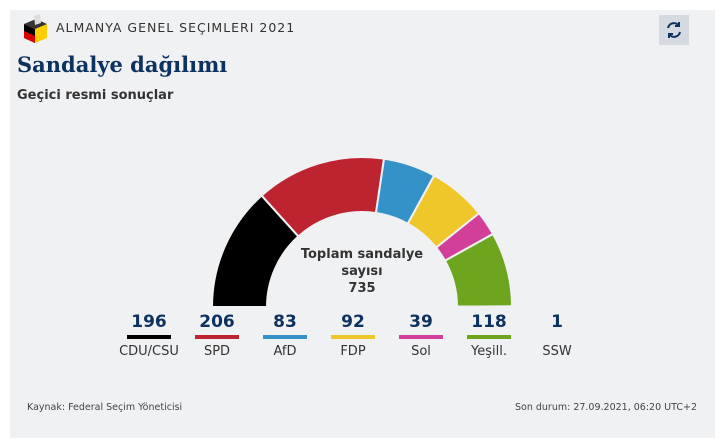  Describe the element at coordinates (176, 27) in the screenshot. I see `kicker: ALMANYA GENEL SEÇIMLERI 2021` at that location.